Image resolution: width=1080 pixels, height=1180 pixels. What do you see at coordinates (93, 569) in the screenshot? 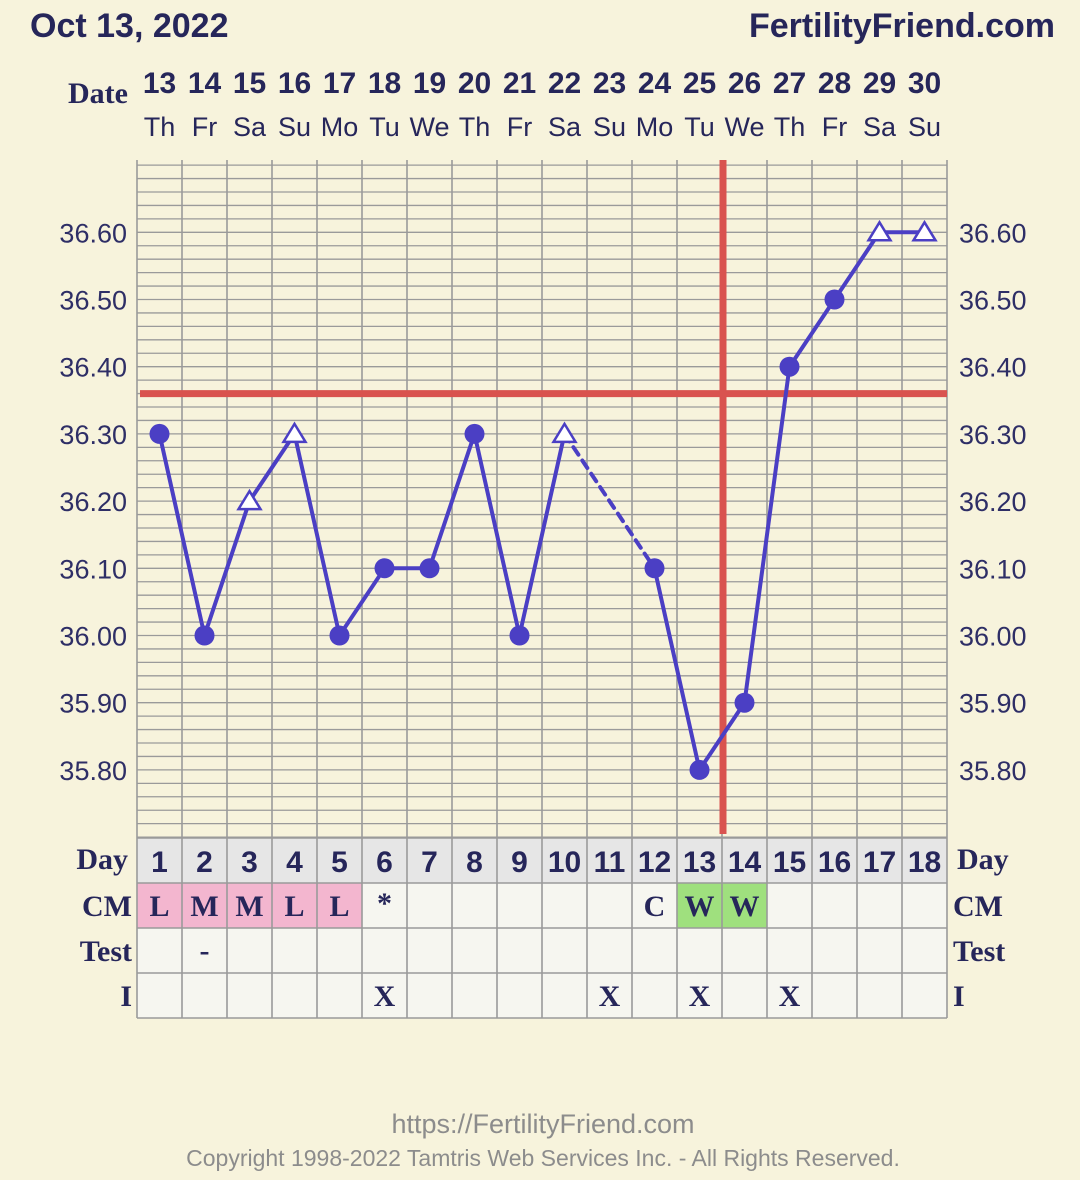
I see `y-tick-left: 36.10` at bounding box center [93, 569].